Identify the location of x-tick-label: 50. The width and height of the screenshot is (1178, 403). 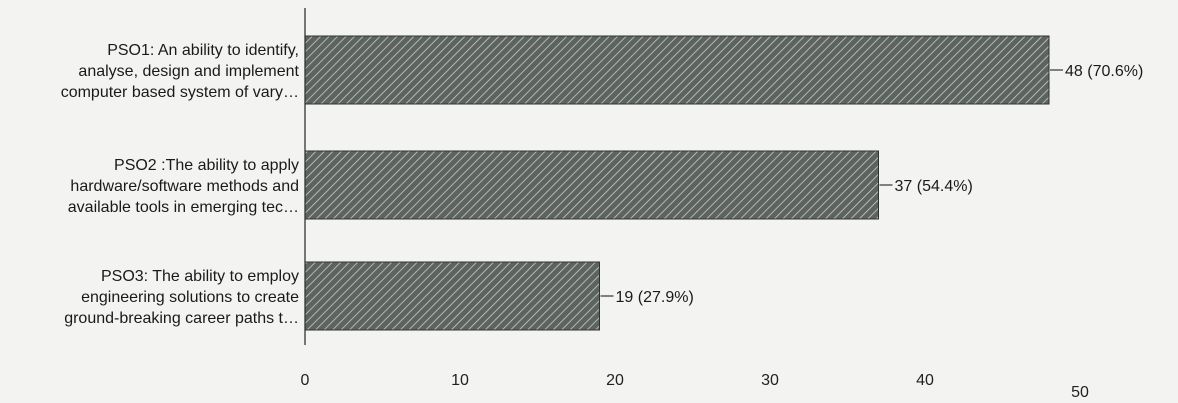
(1080, 392).